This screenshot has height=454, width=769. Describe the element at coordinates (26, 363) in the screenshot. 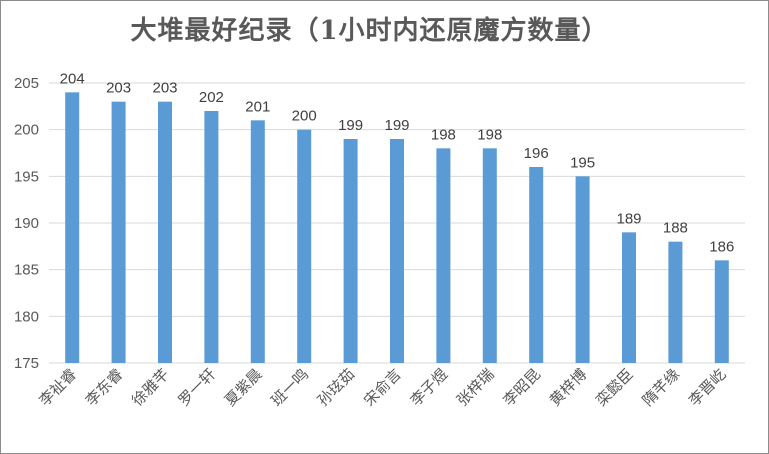

I see `y-tick-label: 175` at that location.